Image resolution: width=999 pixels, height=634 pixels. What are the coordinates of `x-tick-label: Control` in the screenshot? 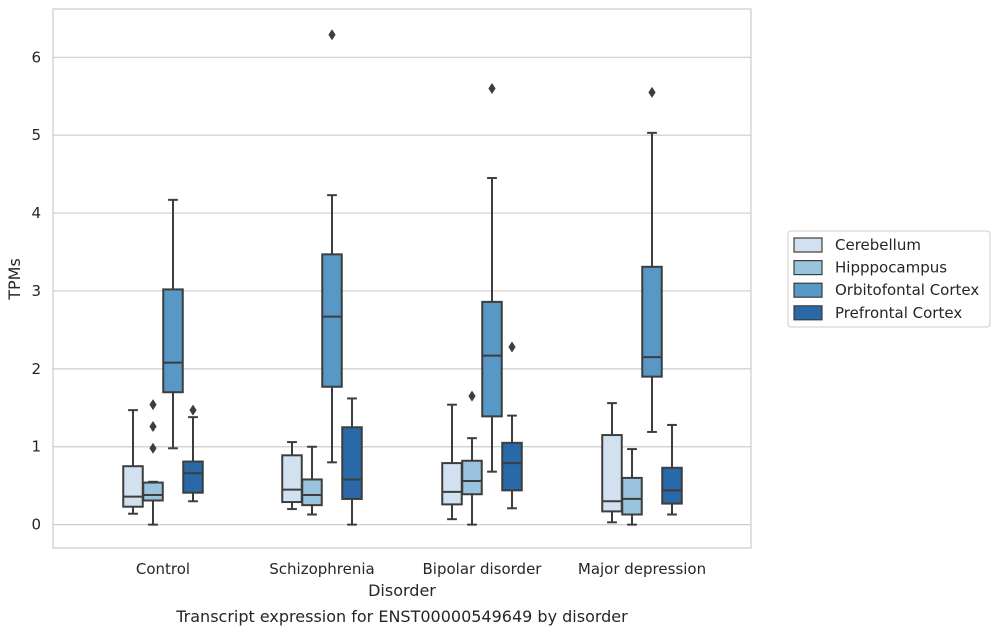 It's located at (163, 569).